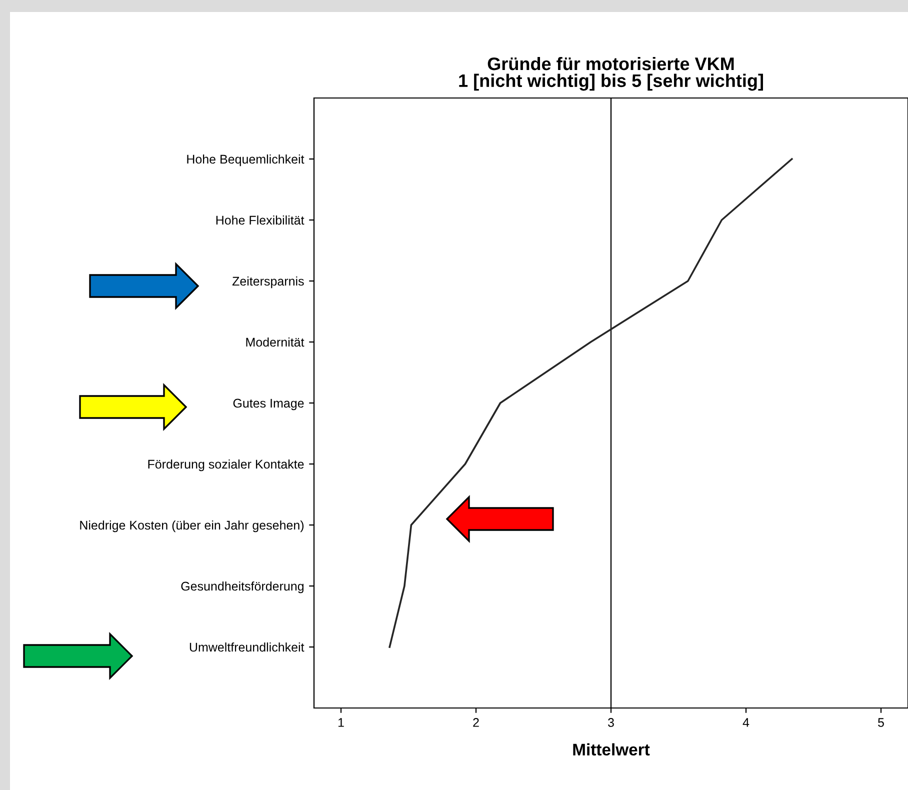 The image size is (908, 790). I want to click on y-tick-label: Förderung sozialer Kontakte, so click(226, 465).